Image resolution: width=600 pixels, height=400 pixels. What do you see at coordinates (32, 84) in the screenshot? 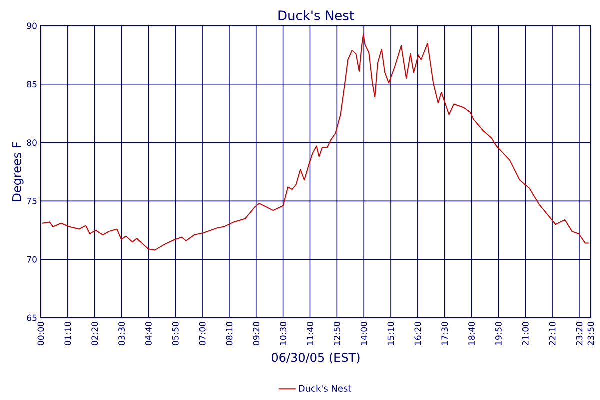
I see `y-tick-label: 85` at bounding box center [32, 84].